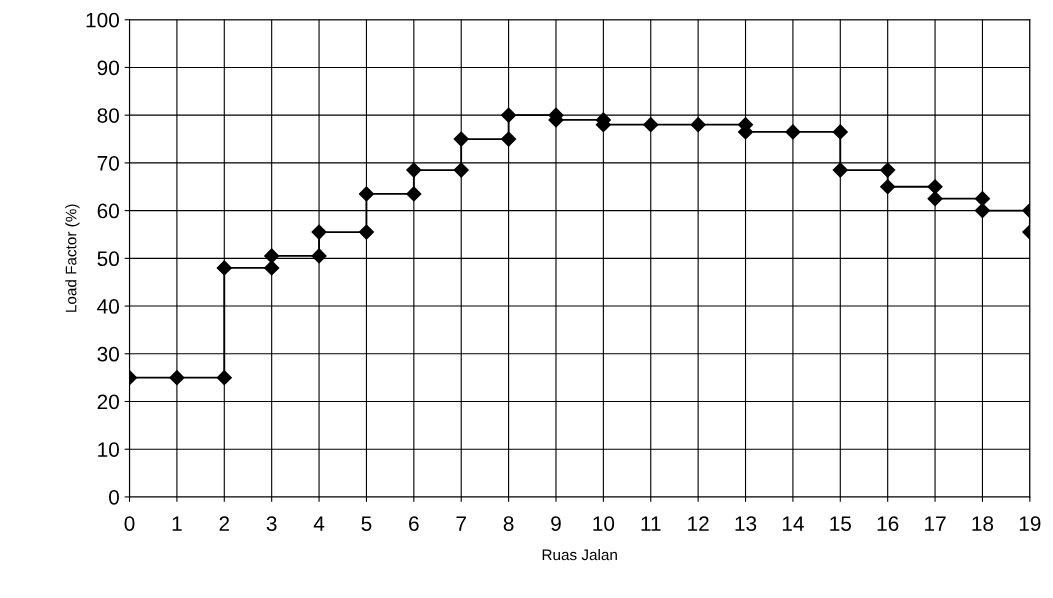 The image size is (1053, 598). Describe the element at coordinates (579, 555) in the screenshot. I see `x-axis-title: Ruas Jalan` at that location.